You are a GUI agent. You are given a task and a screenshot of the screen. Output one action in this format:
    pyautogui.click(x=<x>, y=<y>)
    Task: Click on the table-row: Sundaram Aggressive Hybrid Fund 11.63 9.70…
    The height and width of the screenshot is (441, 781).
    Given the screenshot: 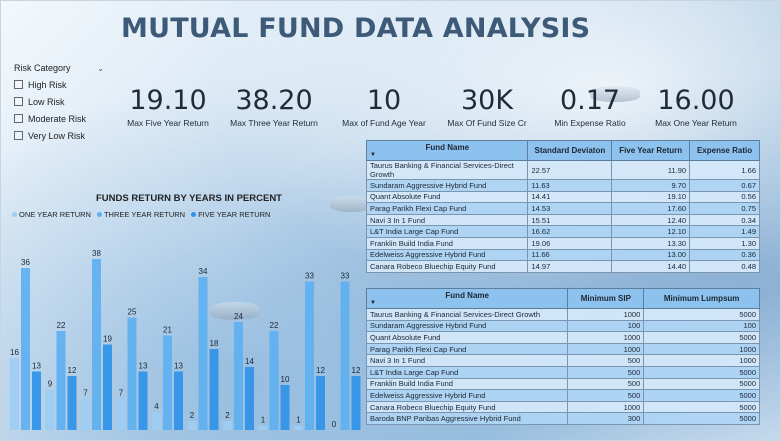 What is the action you would take?
    pyautogui.click(x=562, y=185)
    